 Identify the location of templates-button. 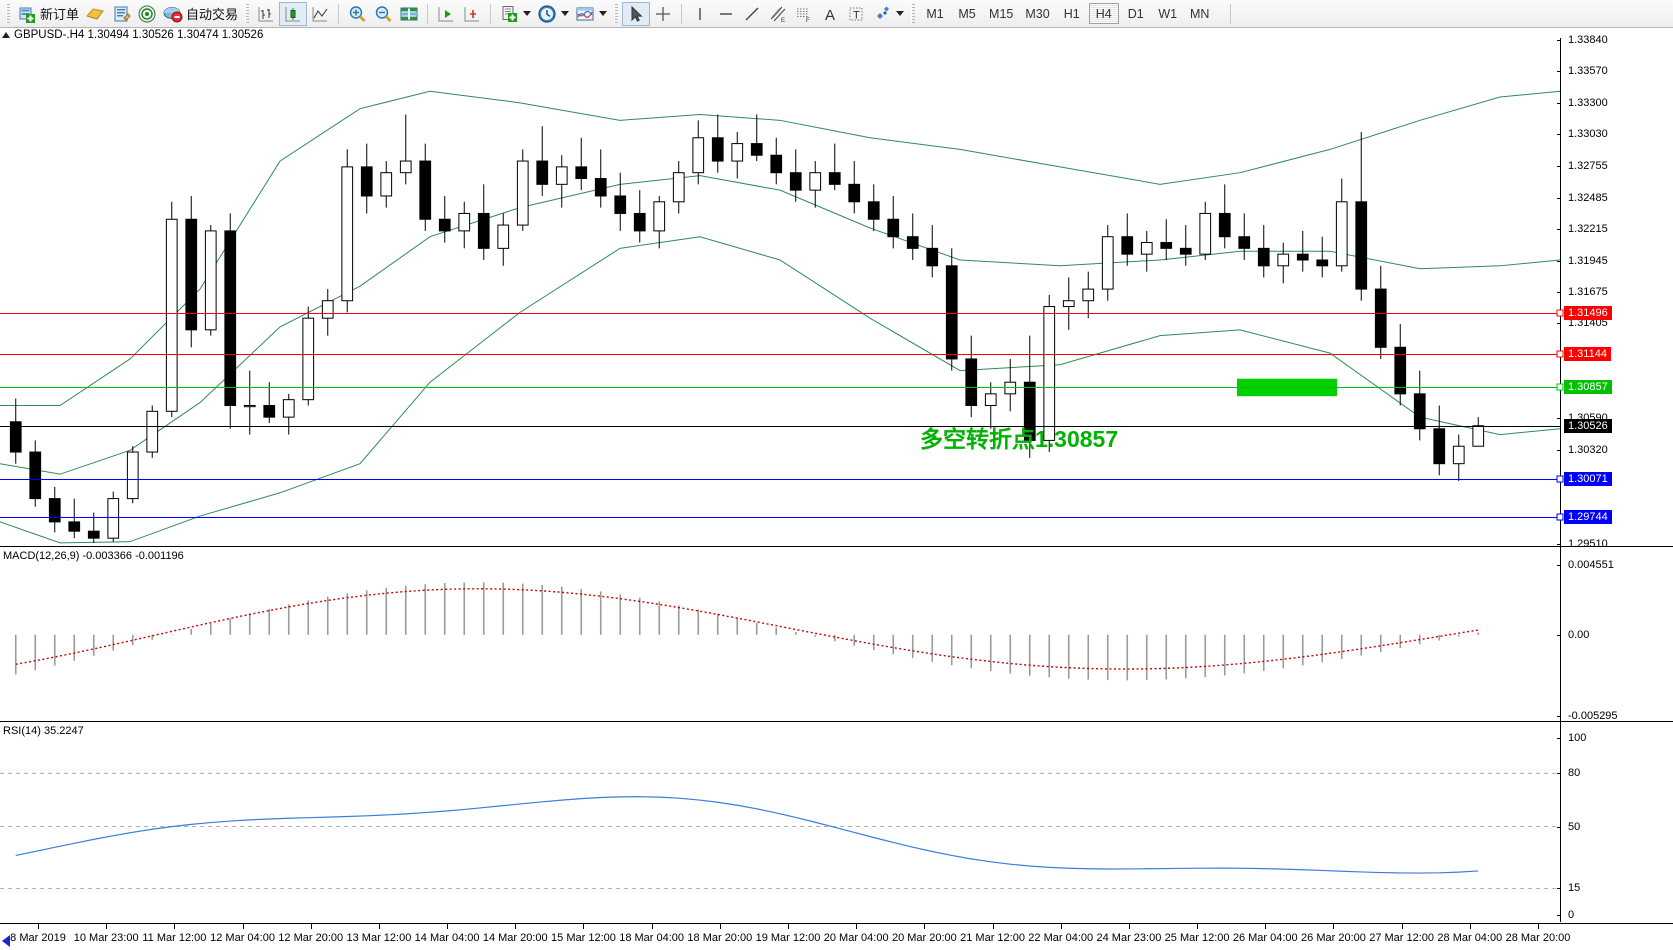
(515, 14).